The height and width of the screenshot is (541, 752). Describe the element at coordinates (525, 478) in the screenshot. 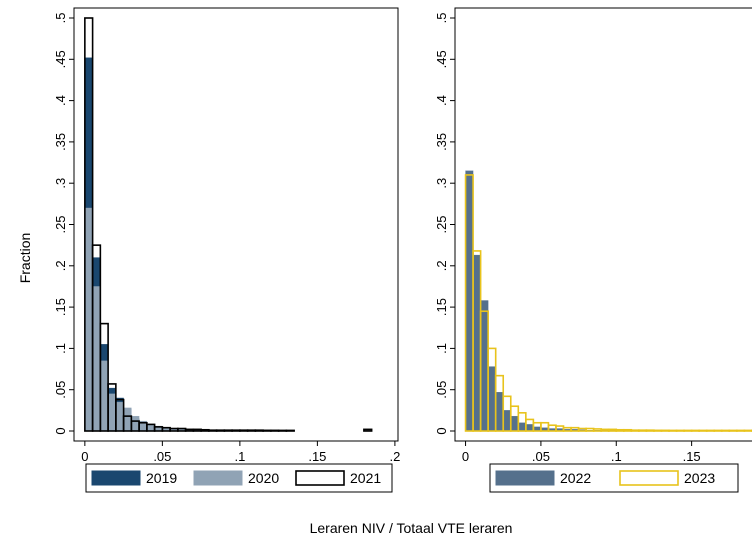

I see `legend-key-2022` at that location.